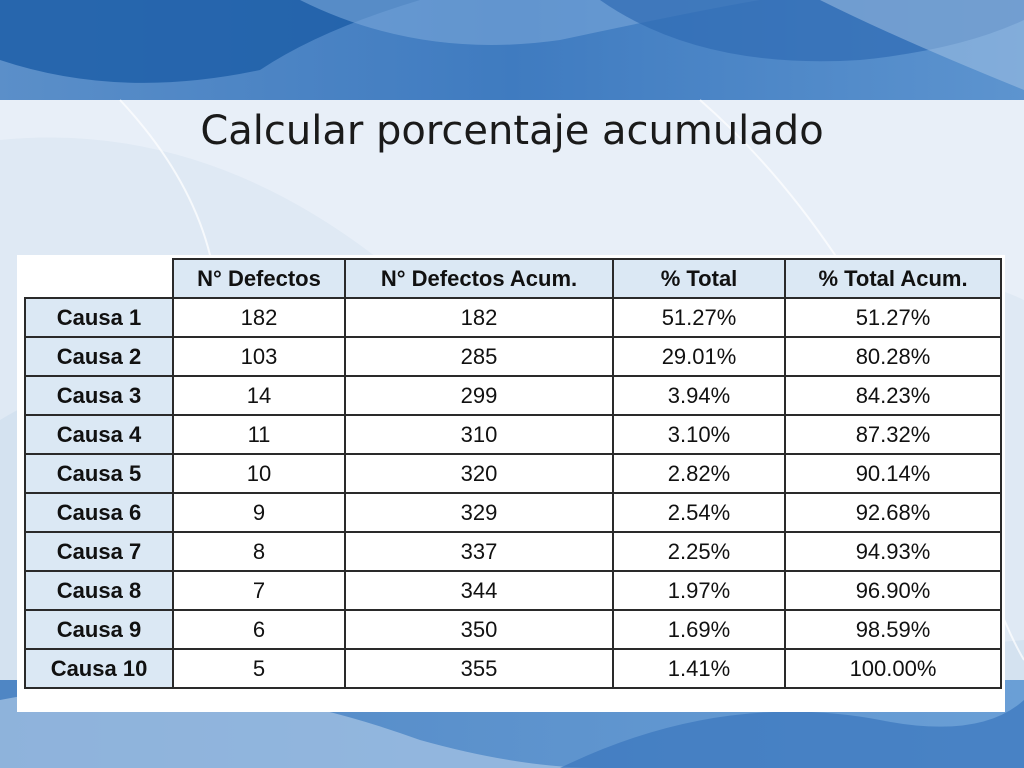 The width and height of the screenshot is (1024, 768). I want to click on table-row: Causa 1 182 182 51.27% 51.27%, so click(513, 317).